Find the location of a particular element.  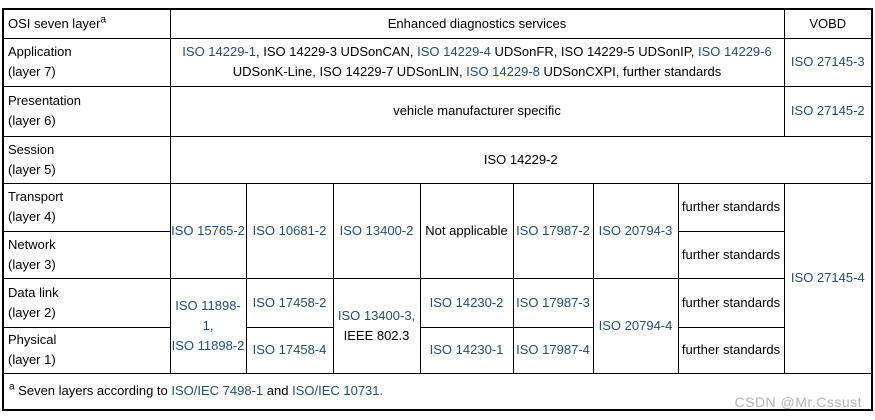

cell-transport-network-cxpi: ISO 20794-3 is located at coordinates (635, 230).